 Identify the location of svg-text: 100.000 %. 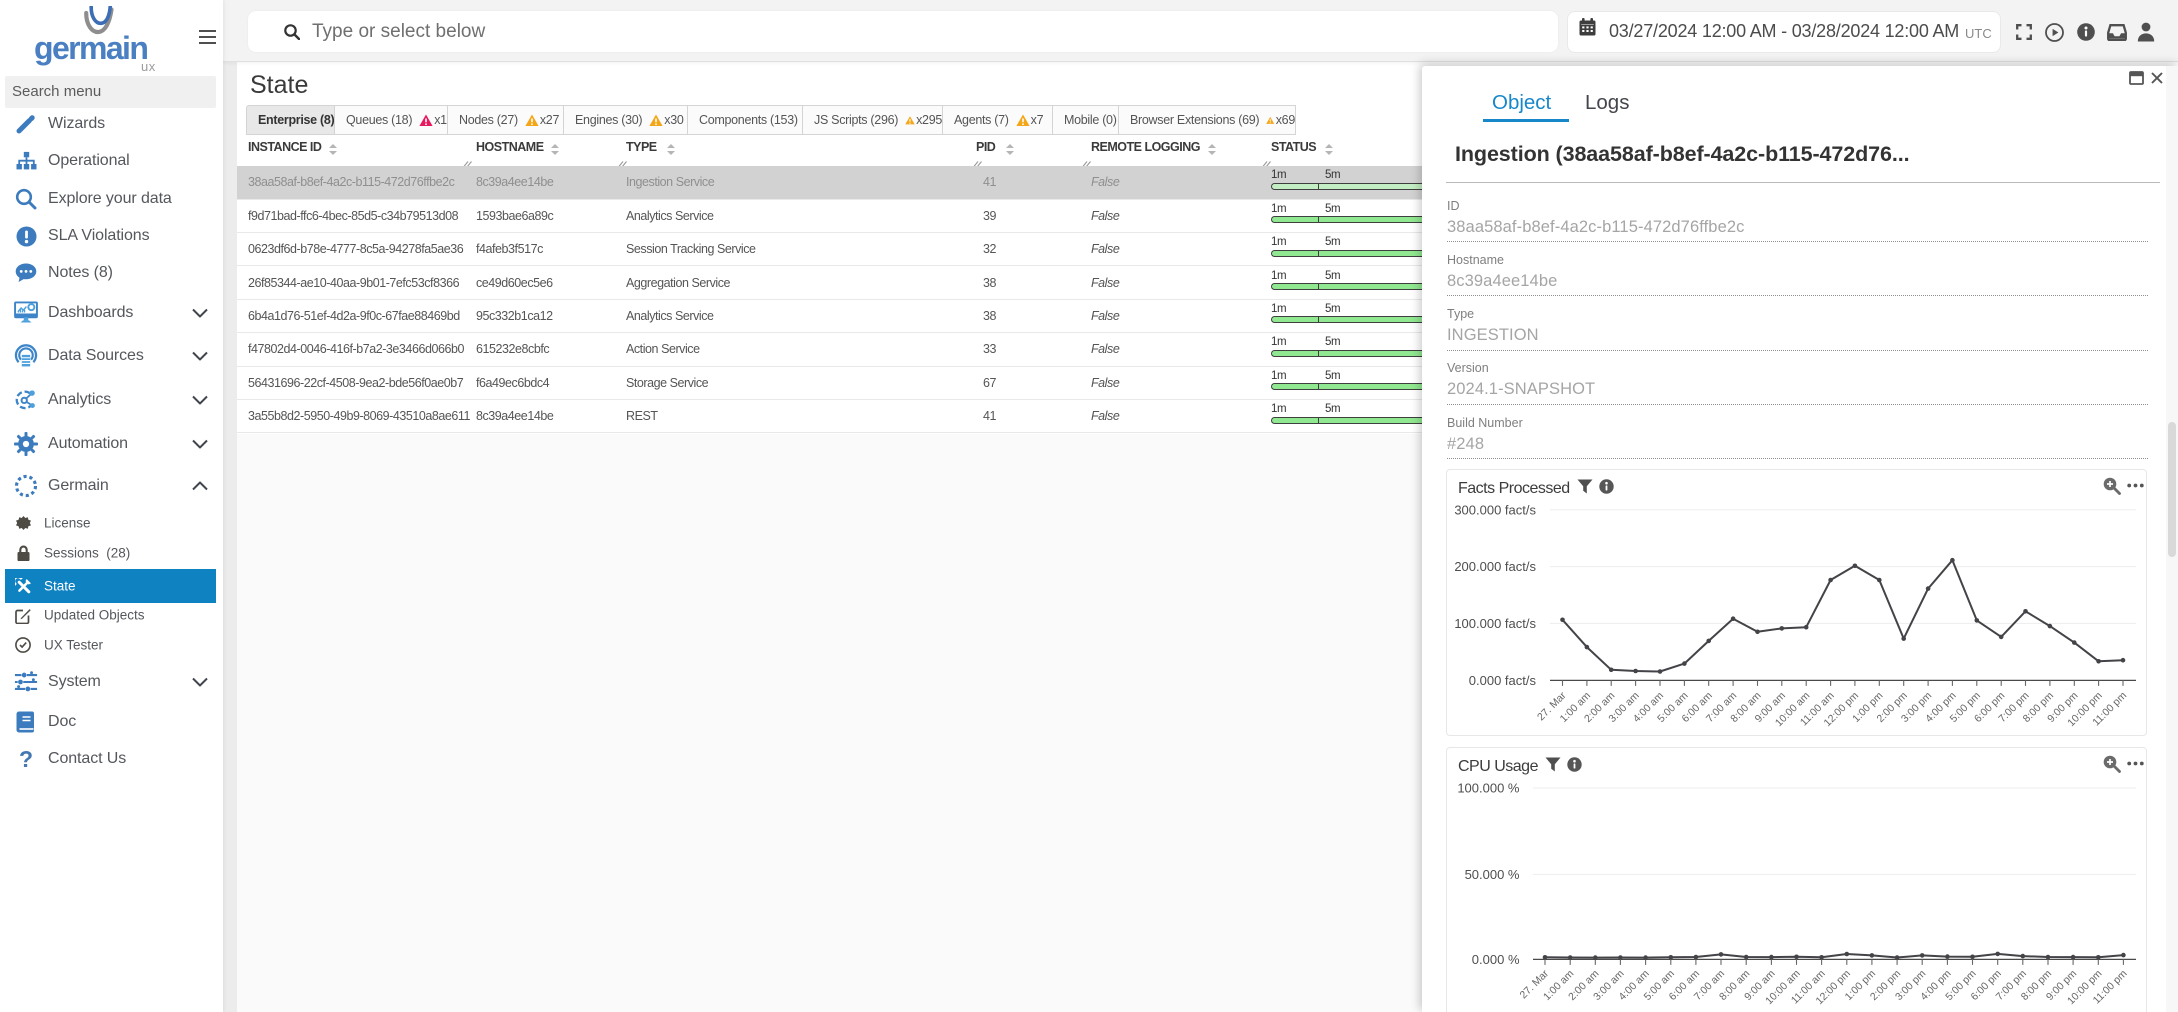
(1488, 788).